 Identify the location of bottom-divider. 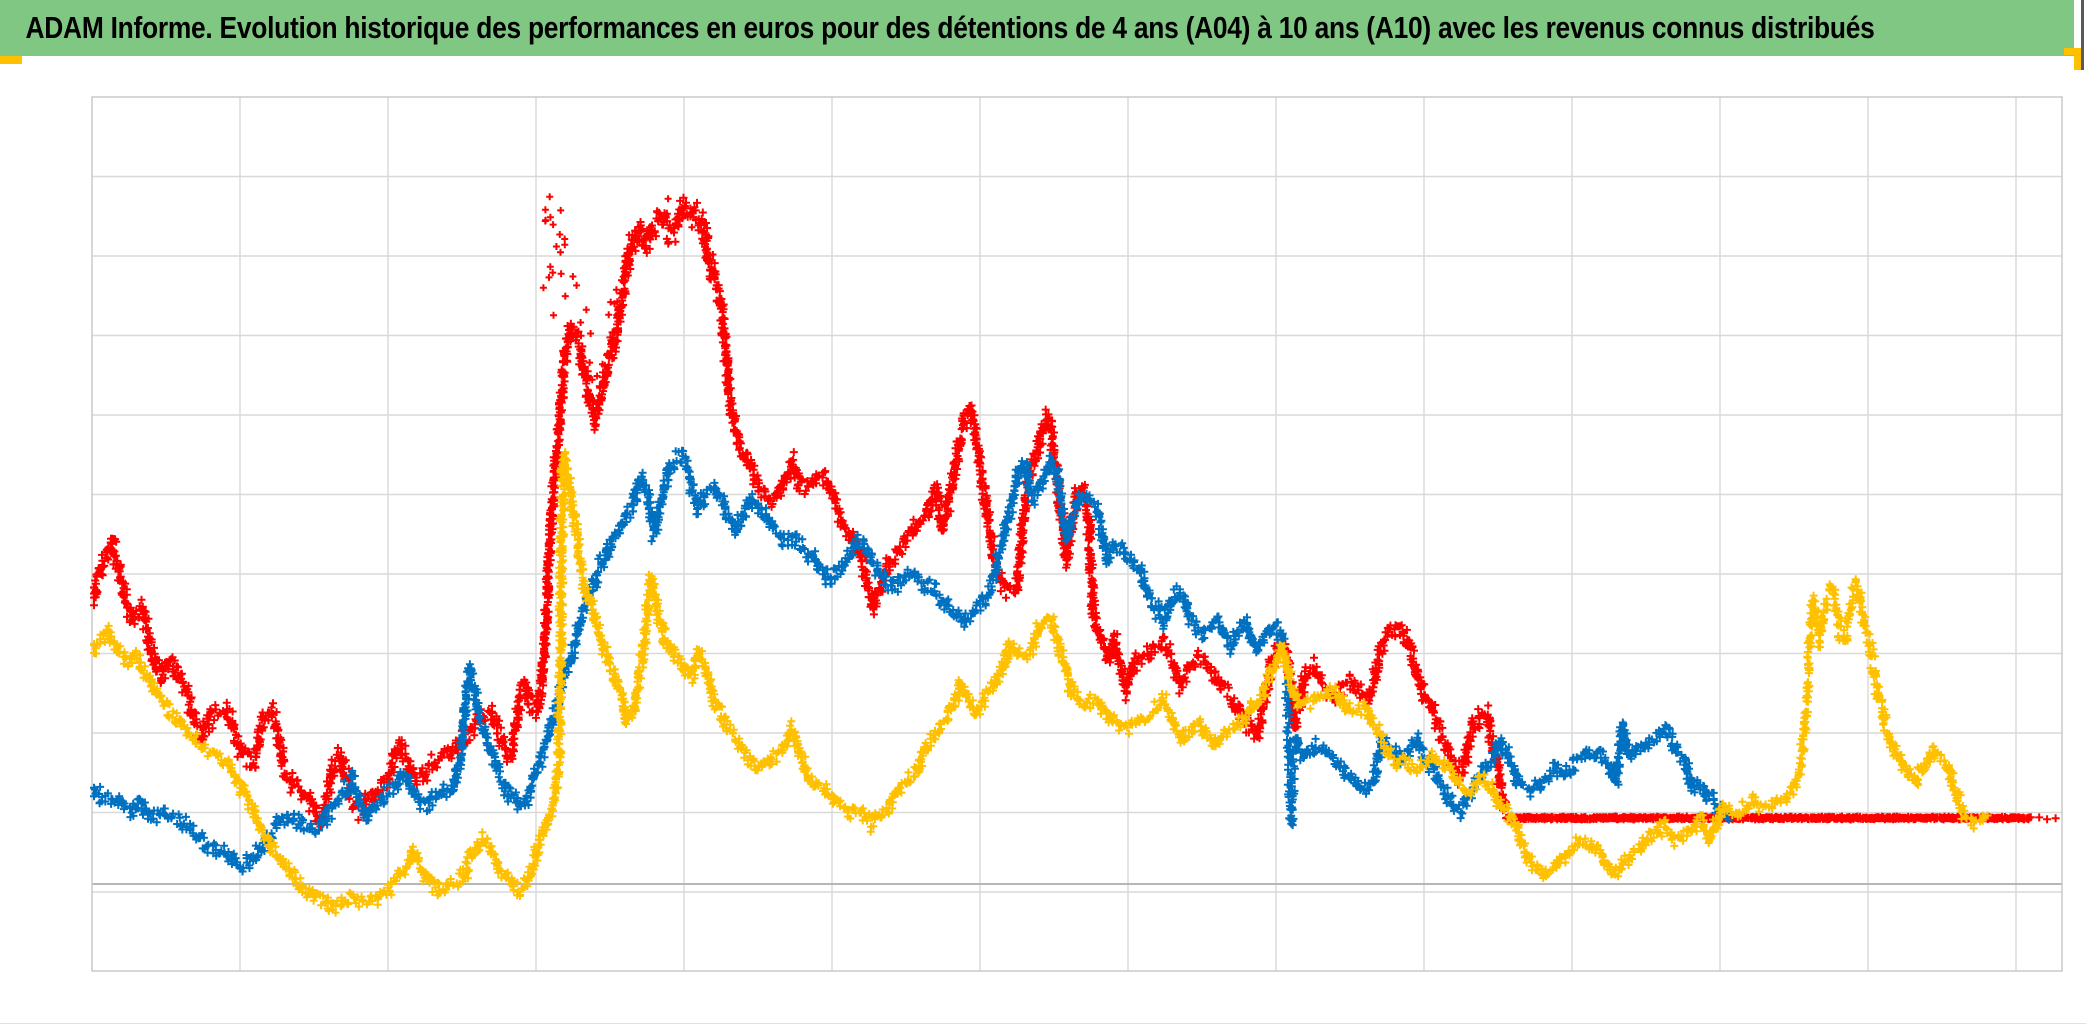
(1043, 1023).